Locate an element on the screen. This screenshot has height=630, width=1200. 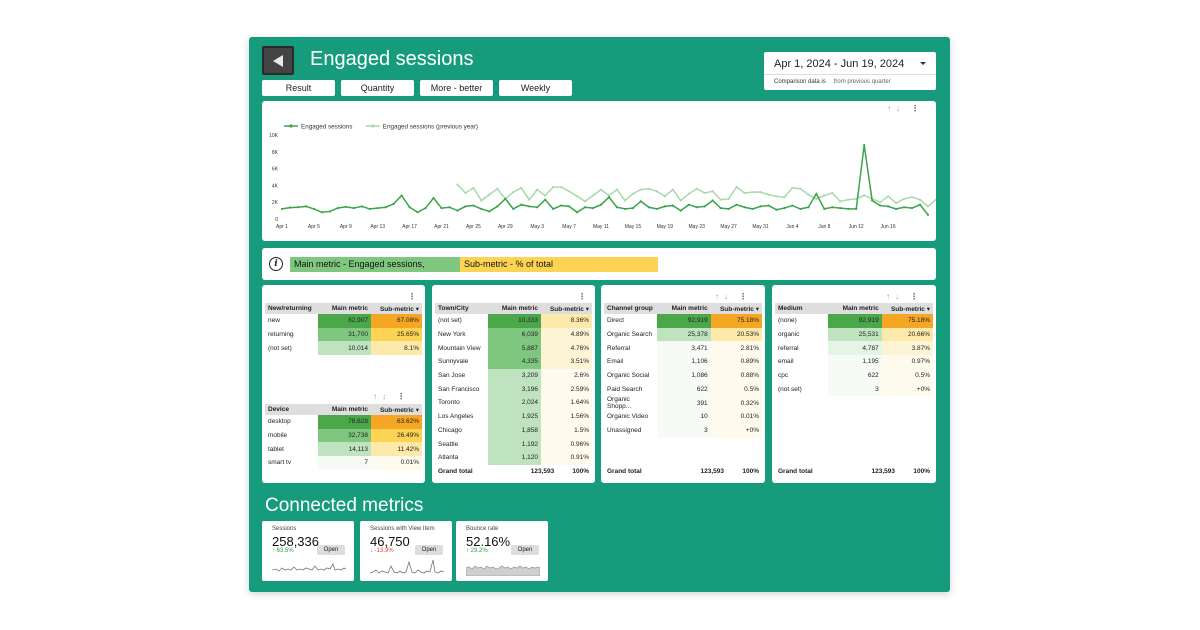
main-metric-cell: 1,195 is located at coordinates (855, 362).